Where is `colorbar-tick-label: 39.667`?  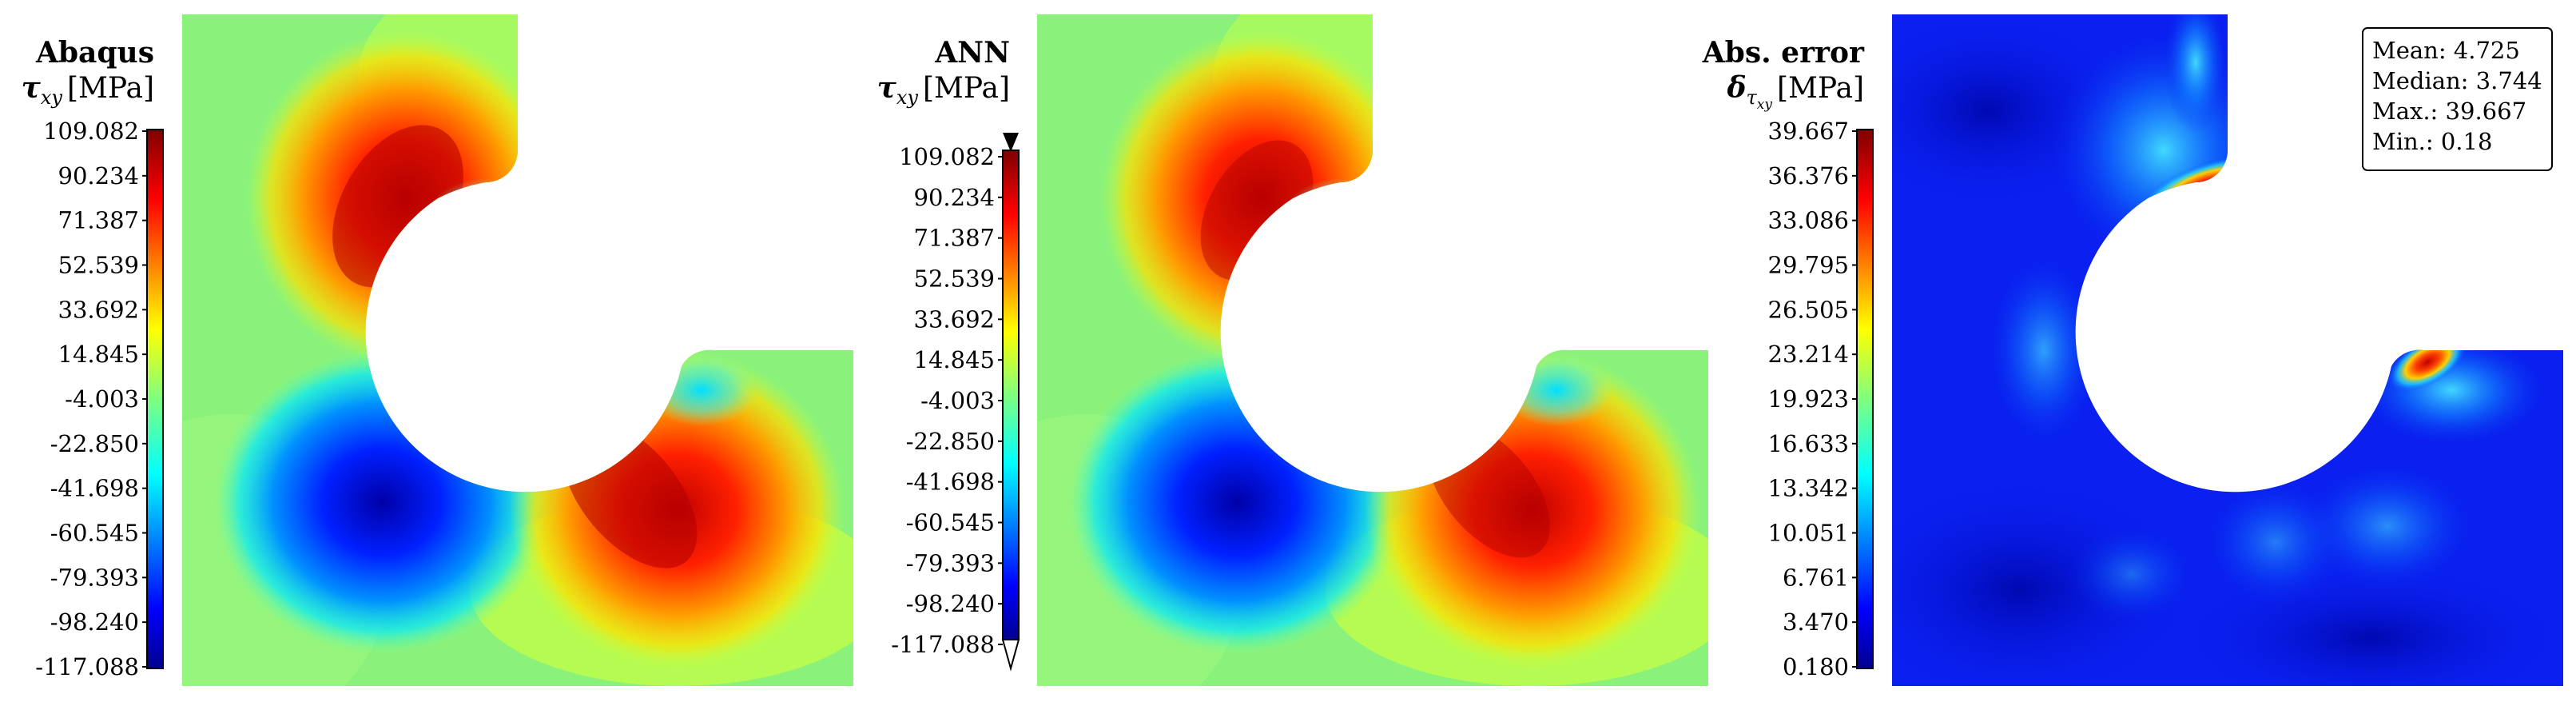 colorbar-tick-label: 39.667 is located at coordinates (1808, 131).